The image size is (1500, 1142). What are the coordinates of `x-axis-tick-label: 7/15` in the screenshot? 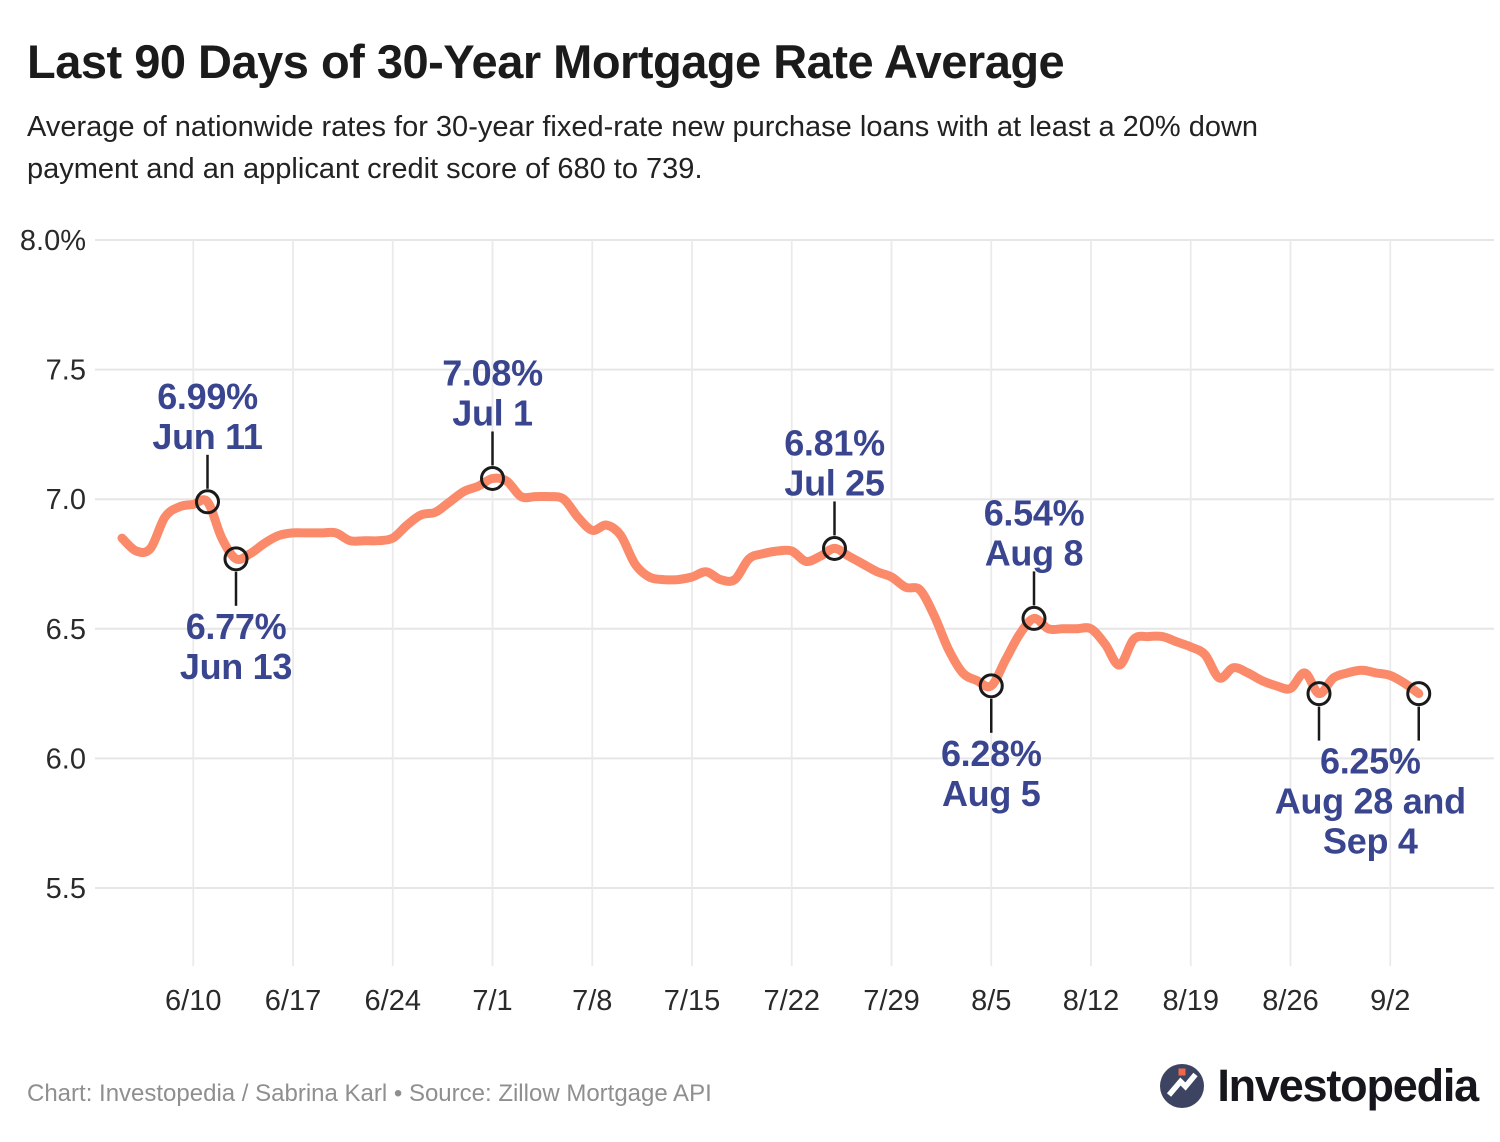 It's located at (692, 1001).